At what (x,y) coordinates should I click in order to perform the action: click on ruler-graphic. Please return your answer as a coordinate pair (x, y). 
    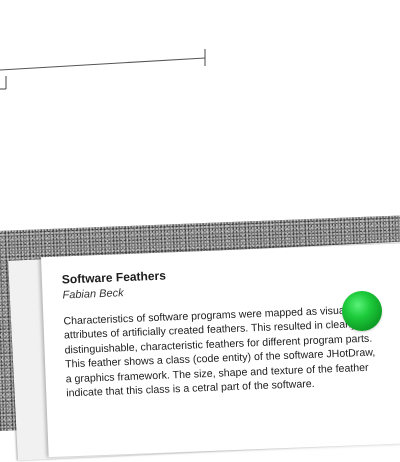
    Looking at the image, I should click on (103, 69).